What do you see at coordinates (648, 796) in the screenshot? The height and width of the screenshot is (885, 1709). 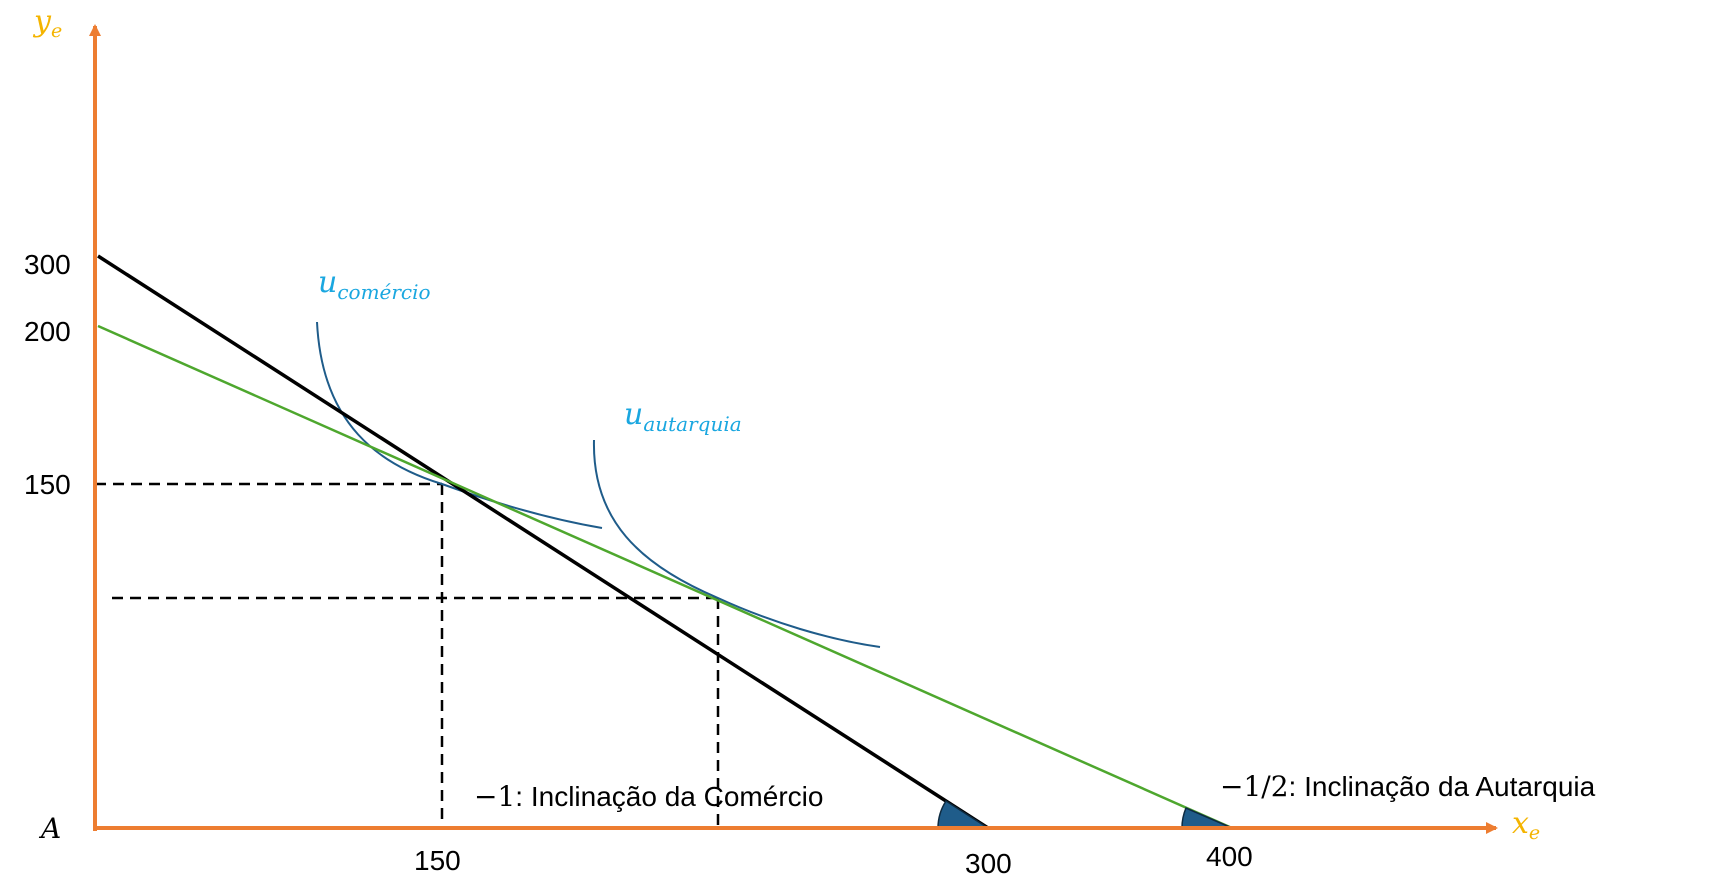 I see `slope-label-comercio: −1: Inclinação da Comércio` at bounding box center [648, 796].